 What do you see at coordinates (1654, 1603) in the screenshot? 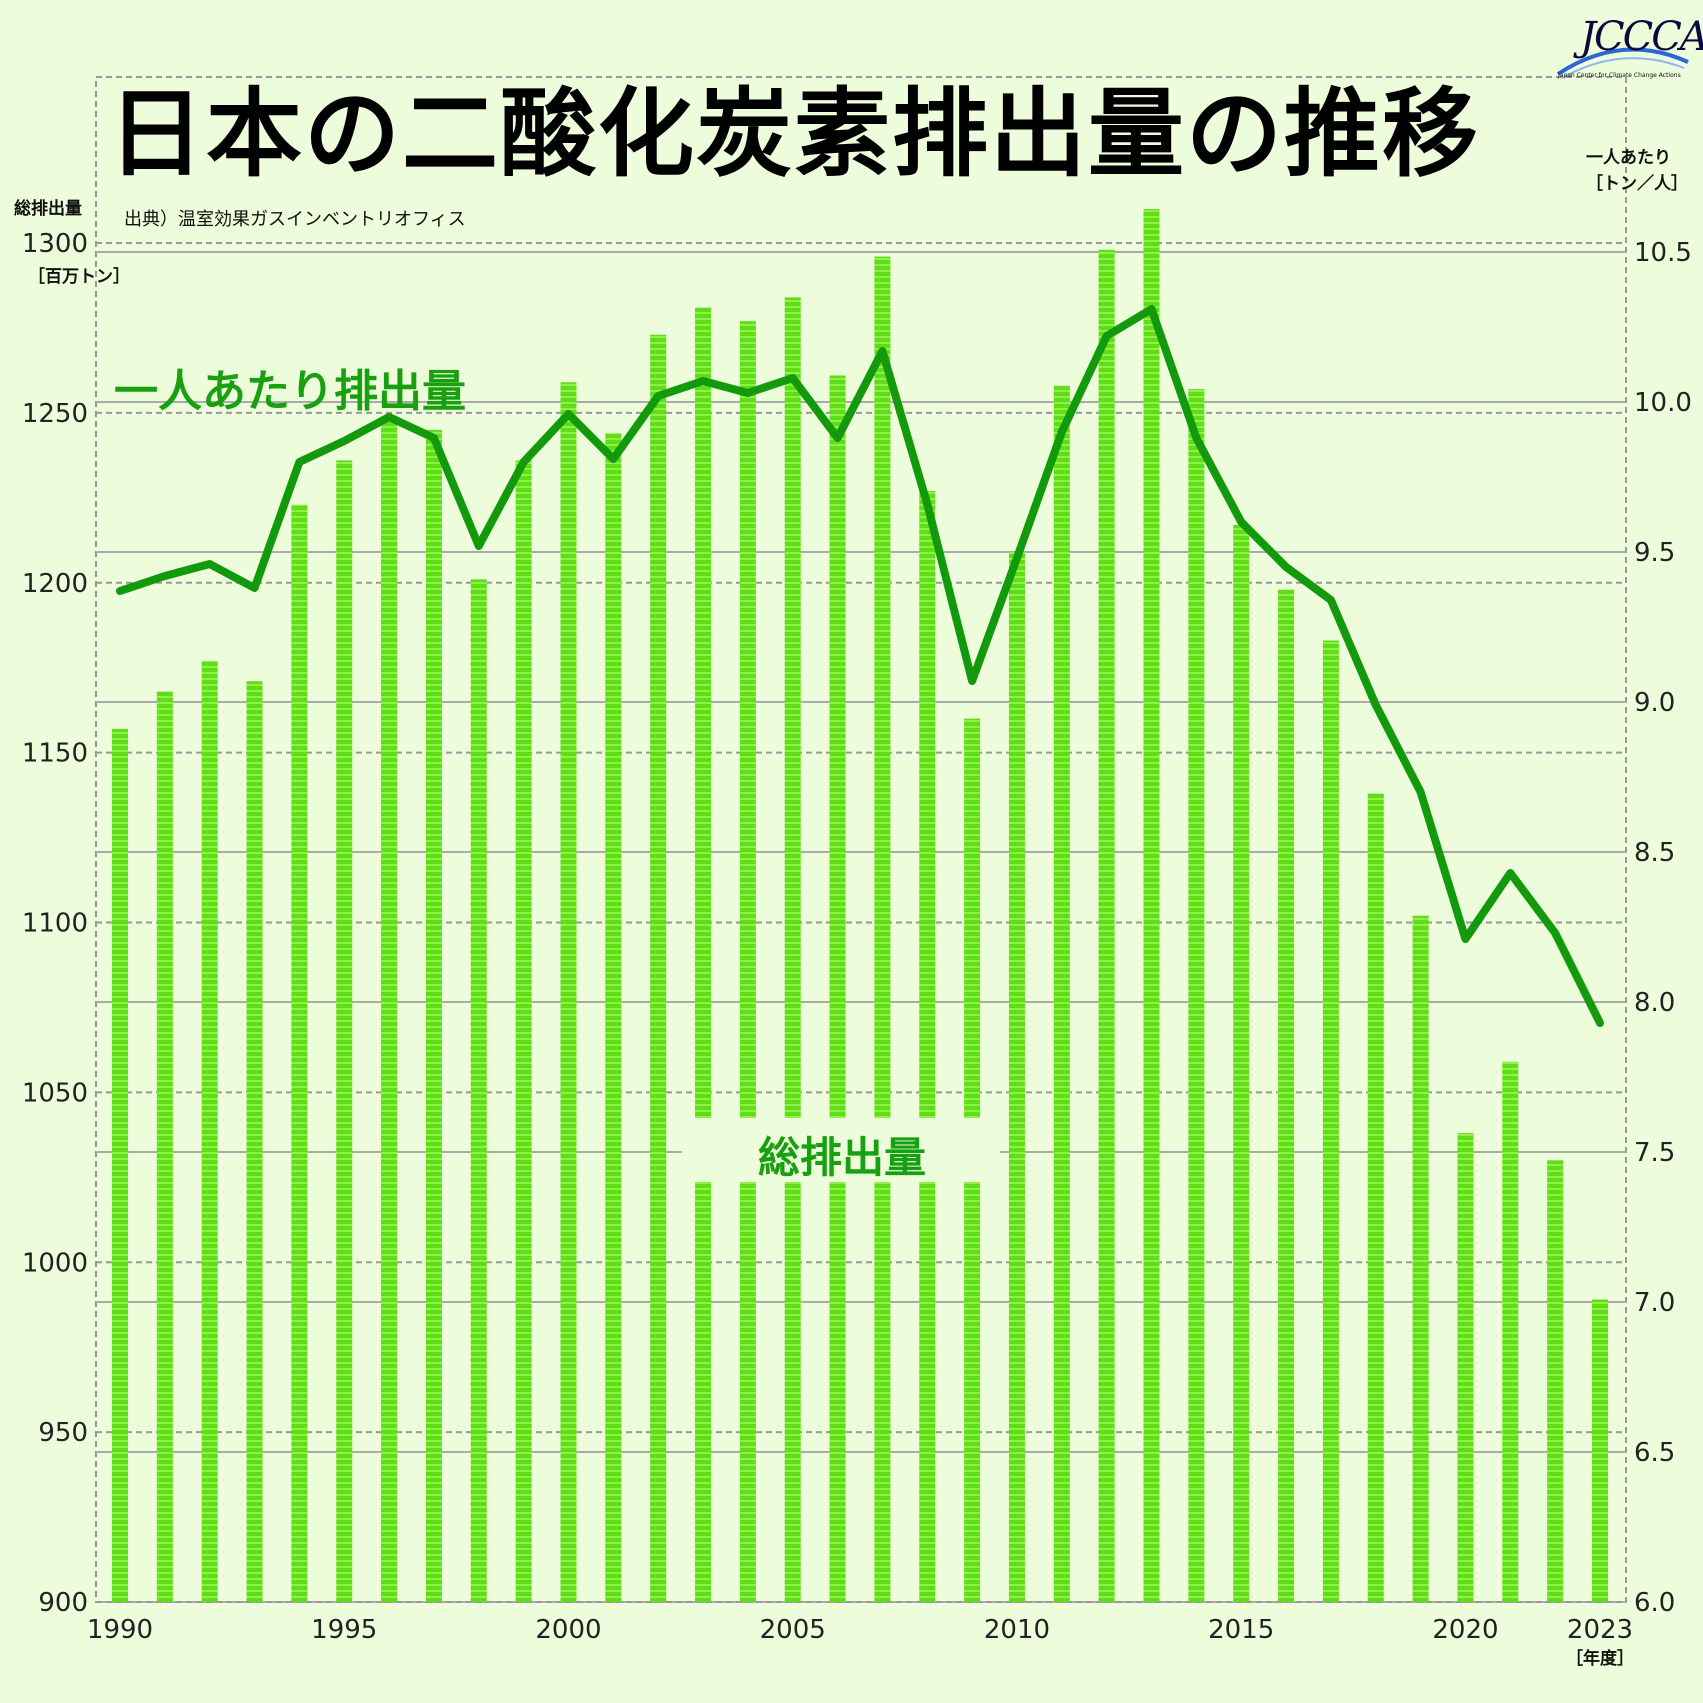
I see `right-tick-label: 6.0` at bounding box center [1654, 1603].